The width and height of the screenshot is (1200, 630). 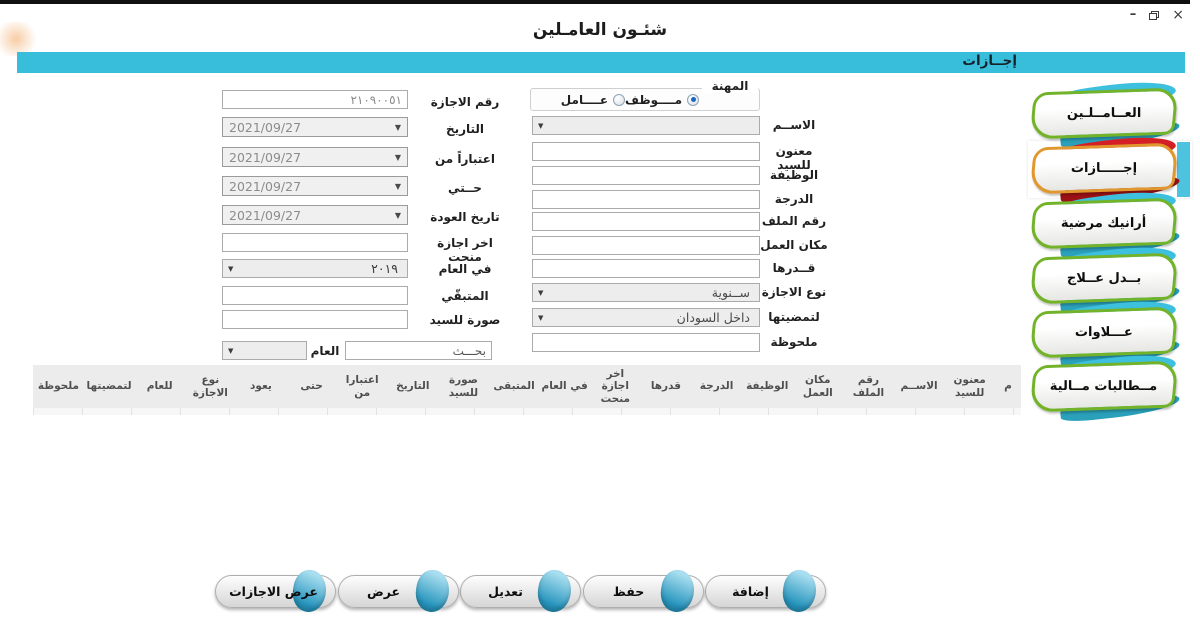 I want to click on corner-glow-decoration, so click(x=20, y=39).